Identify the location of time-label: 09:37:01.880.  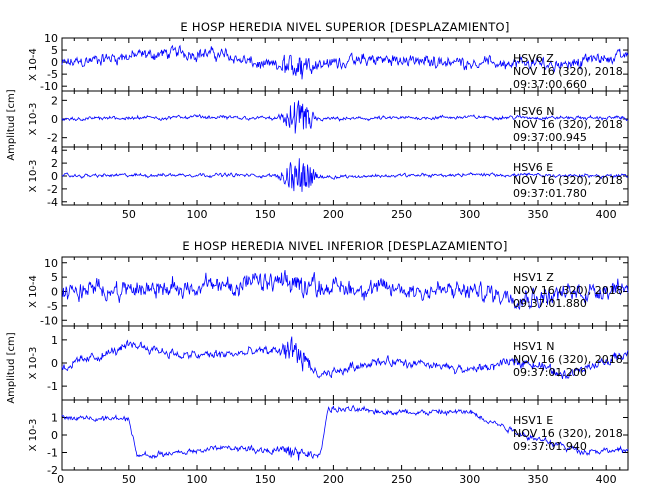
(550, 303).